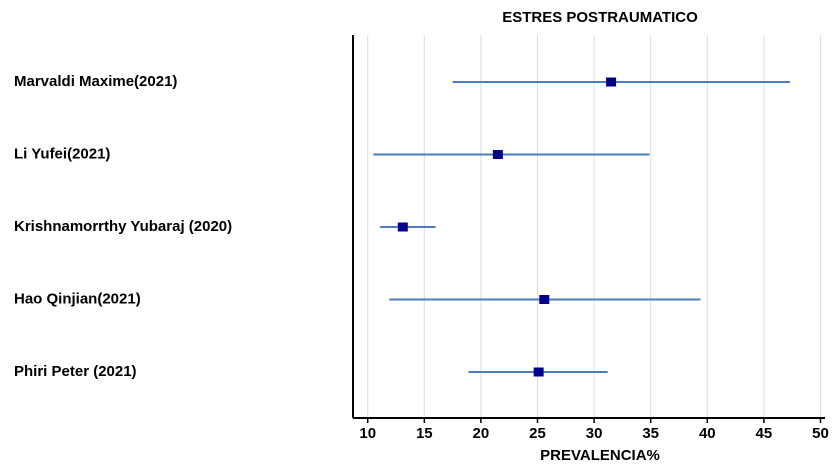  I want to click on x-tick-label: 10, so click(367, 433).